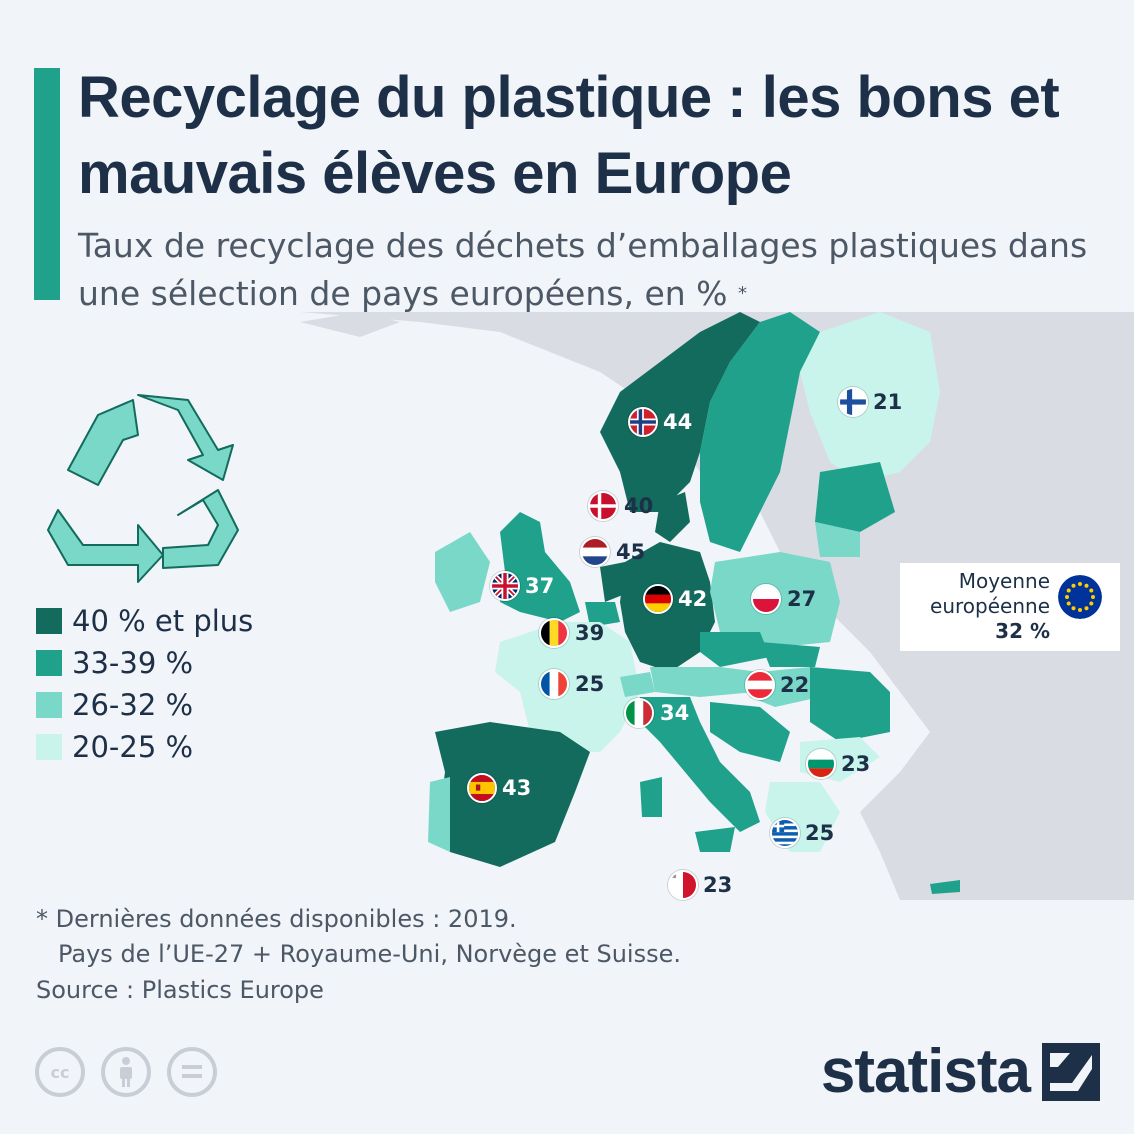 The image size is (1134, 1134). I want to click on region-finland, so click(870, 397).